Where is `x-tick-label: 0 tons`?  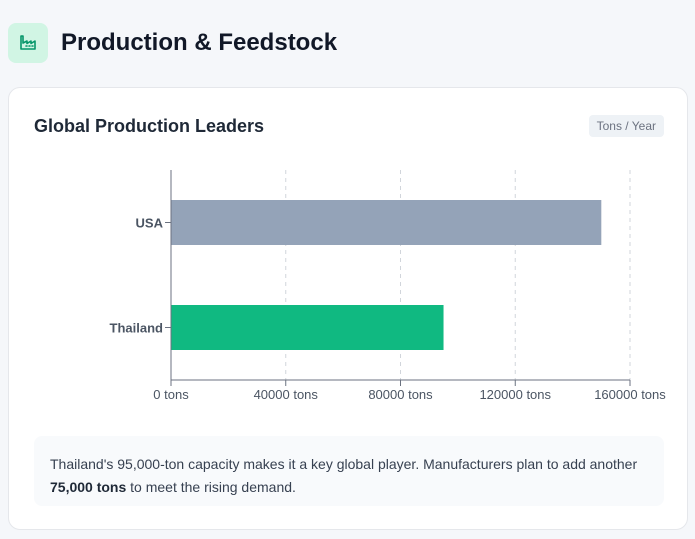 x-tick-label: 0 tons is located at coordinates (171, 394).